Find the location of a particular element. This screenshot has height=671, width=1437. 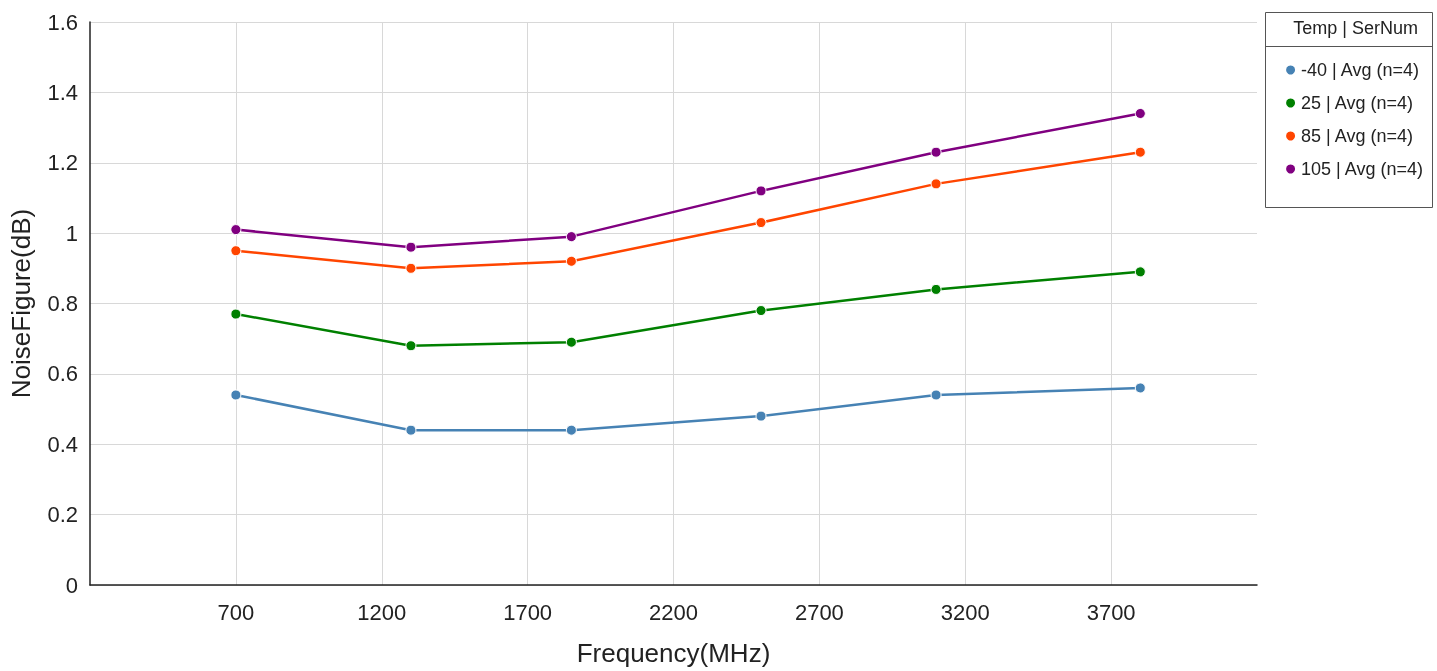

y-tick-label: 0.2 is located at coordinates (62, 515).